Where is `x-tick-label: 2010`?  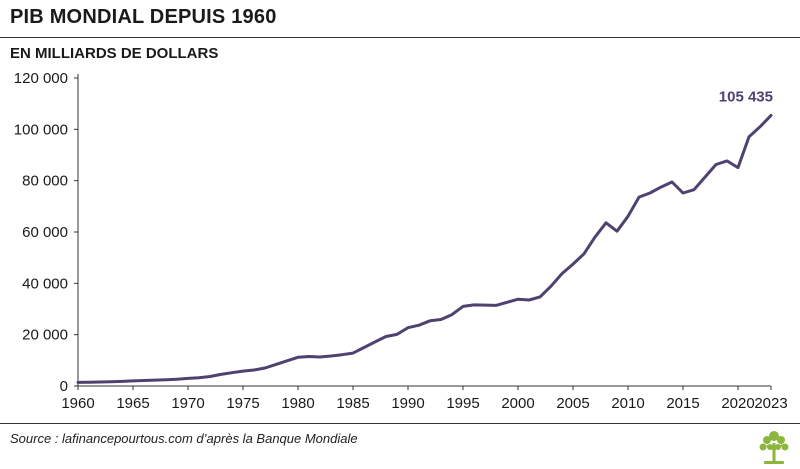
x-tick-label: 2010 is located at coordinates (627, 403).